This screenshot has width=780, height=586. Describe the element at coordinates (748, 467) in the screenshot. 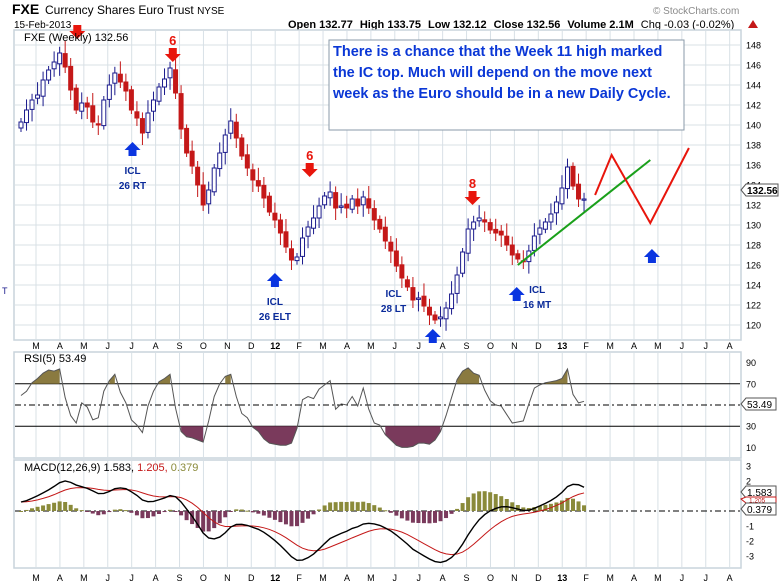

I see `macd-tick-label: 3` at that location.